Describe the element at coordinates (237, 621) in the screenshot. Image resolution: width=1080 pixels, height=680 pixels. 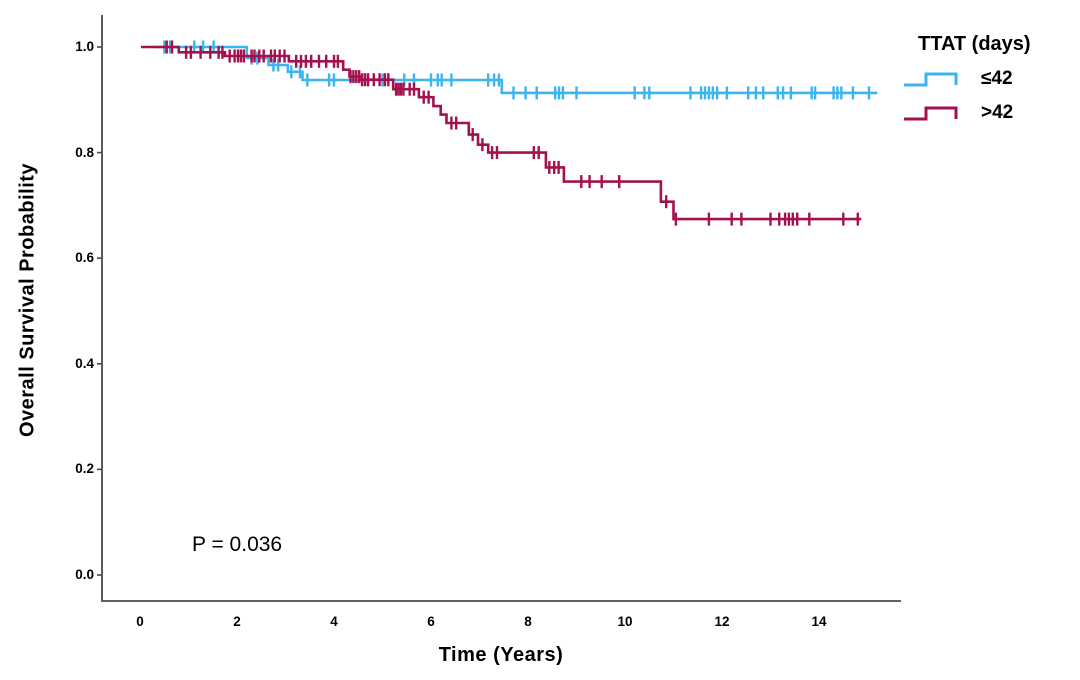
I see `x-tick-label: 2` at that location.